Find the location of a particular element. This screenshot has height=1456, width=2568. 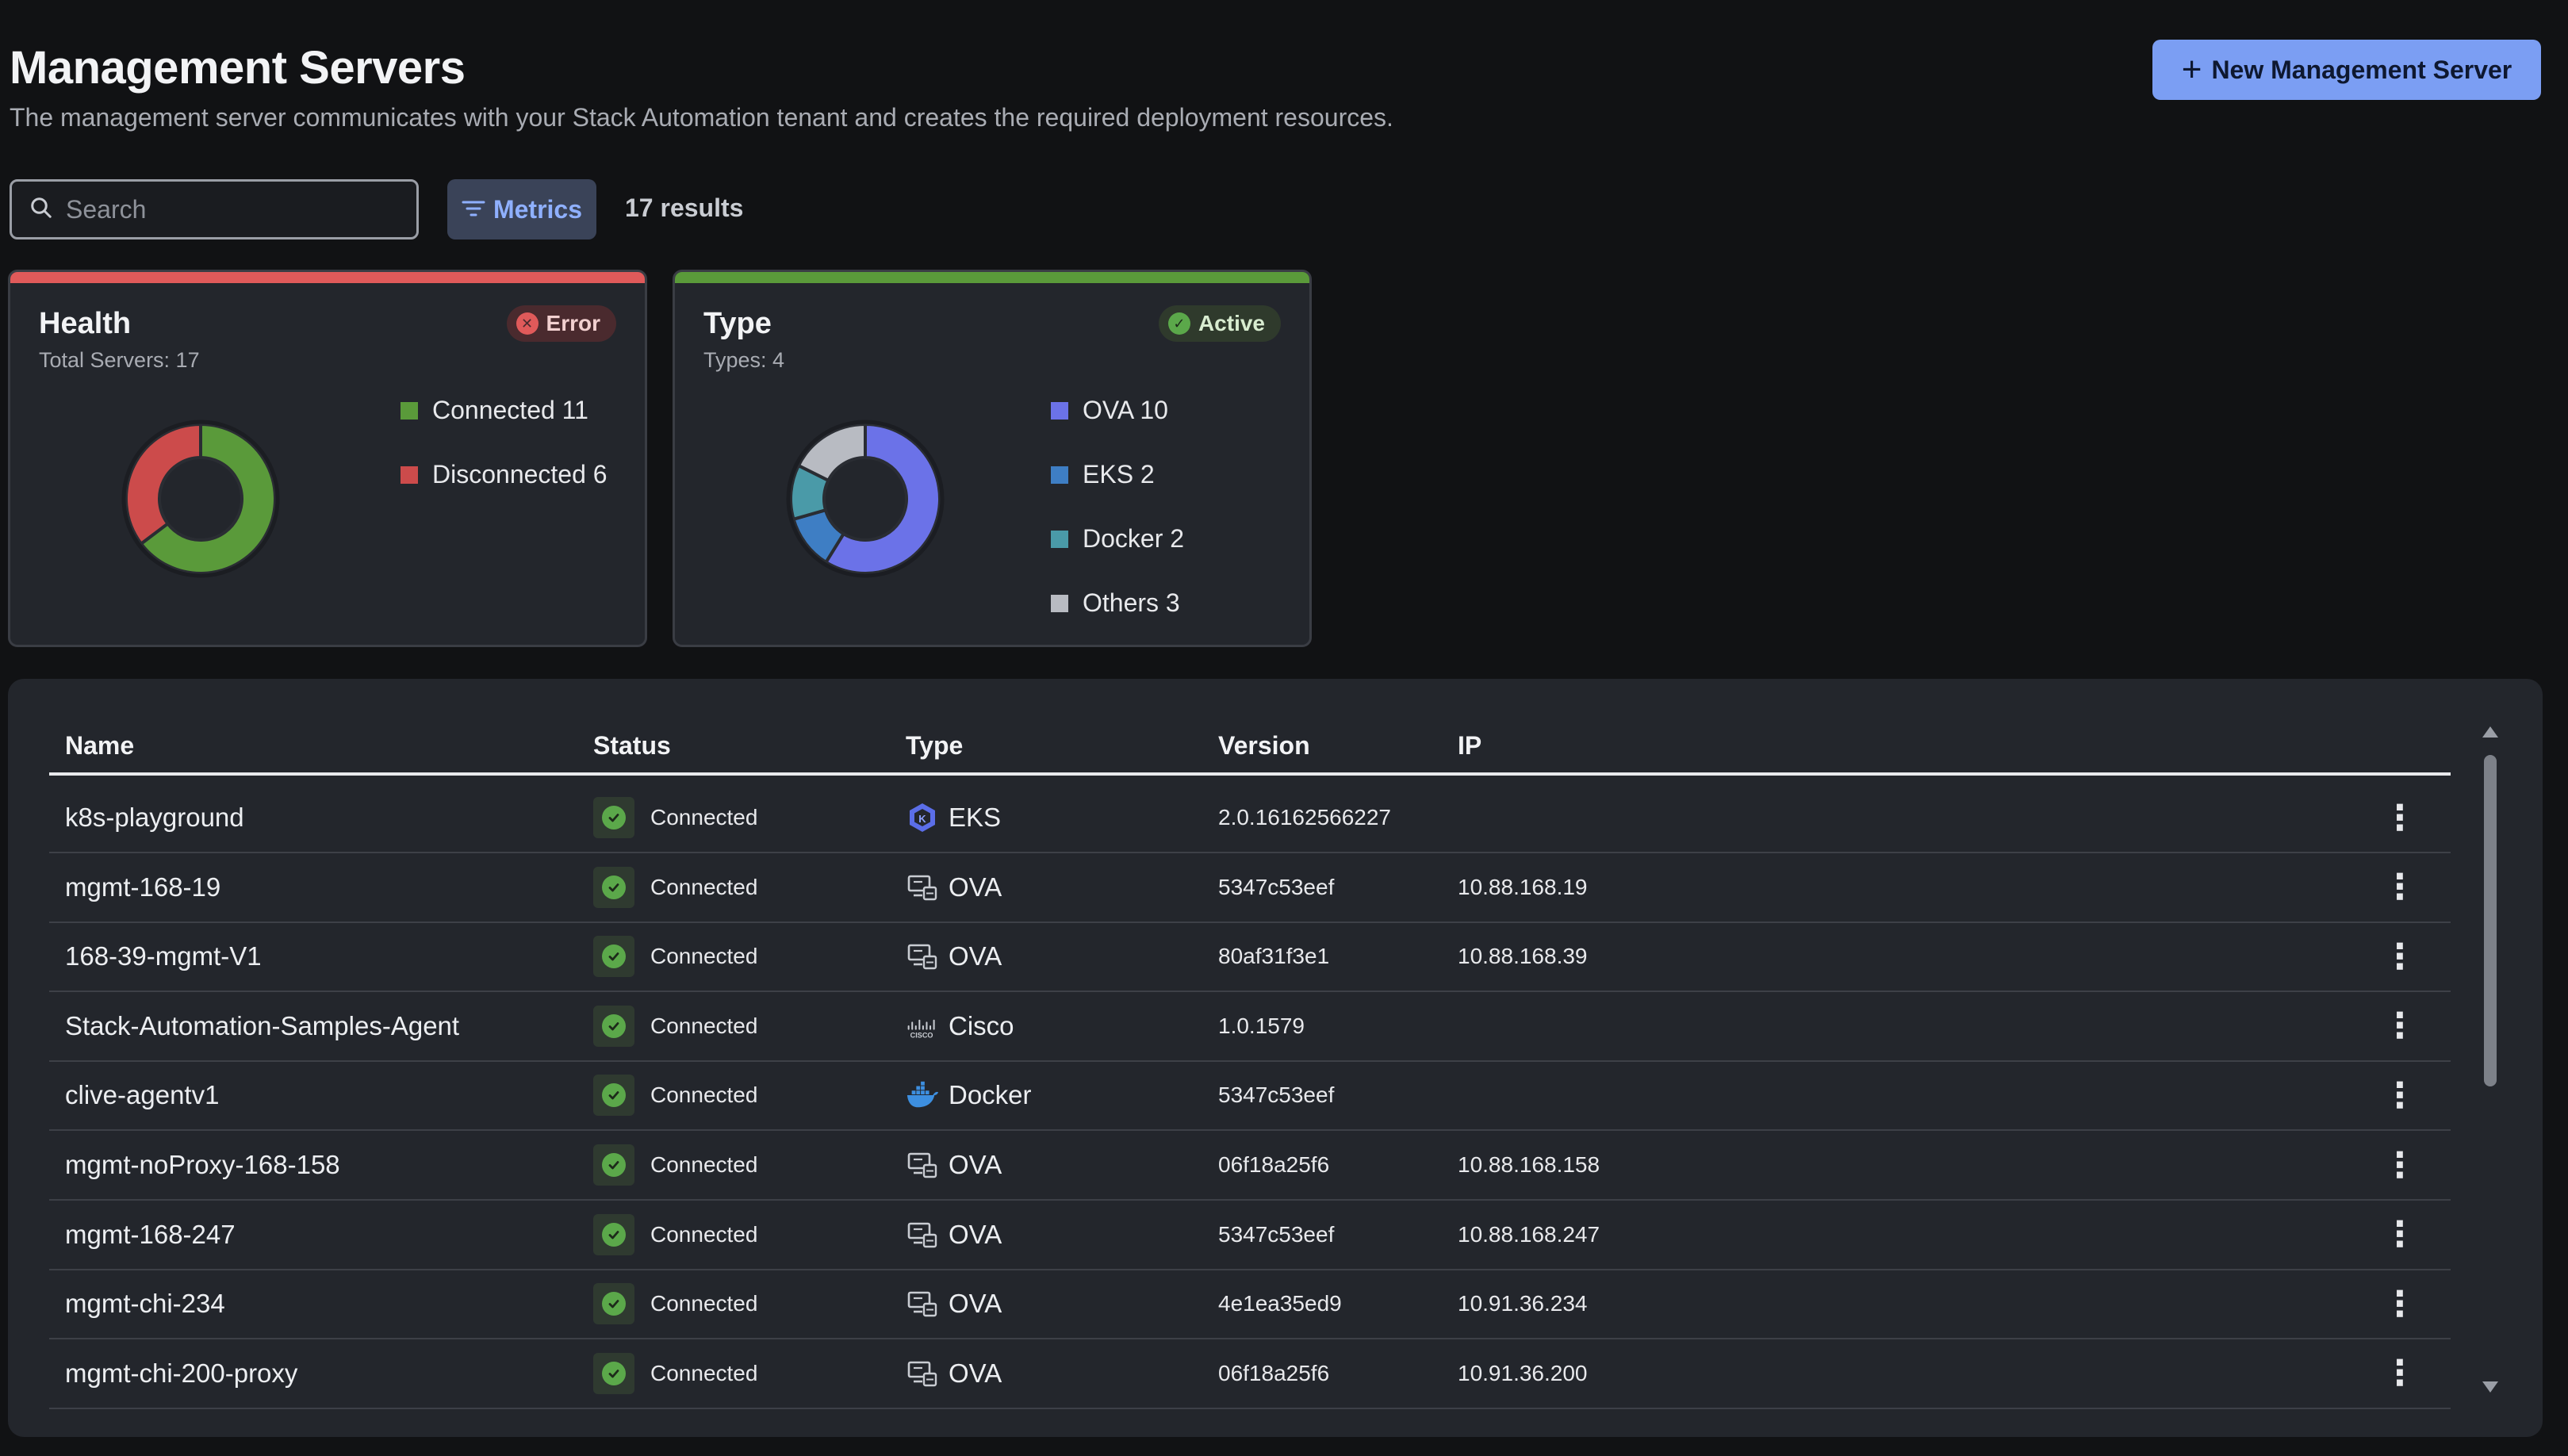

page-title: Management Servers is located at coordinates (238, 68).